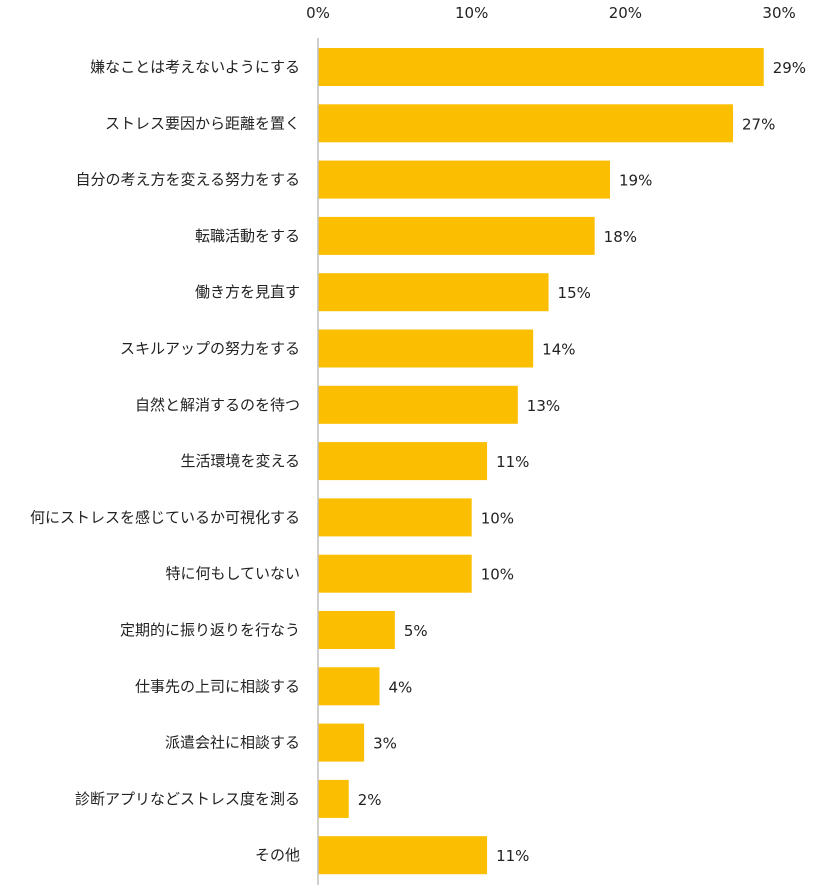 This screenshot has width=815, height=893. What do you see at coordinates (202, 123) in the screenshot?
I see `category-label: ストレス要因から距離を置く` at bounding box center [202, 123].